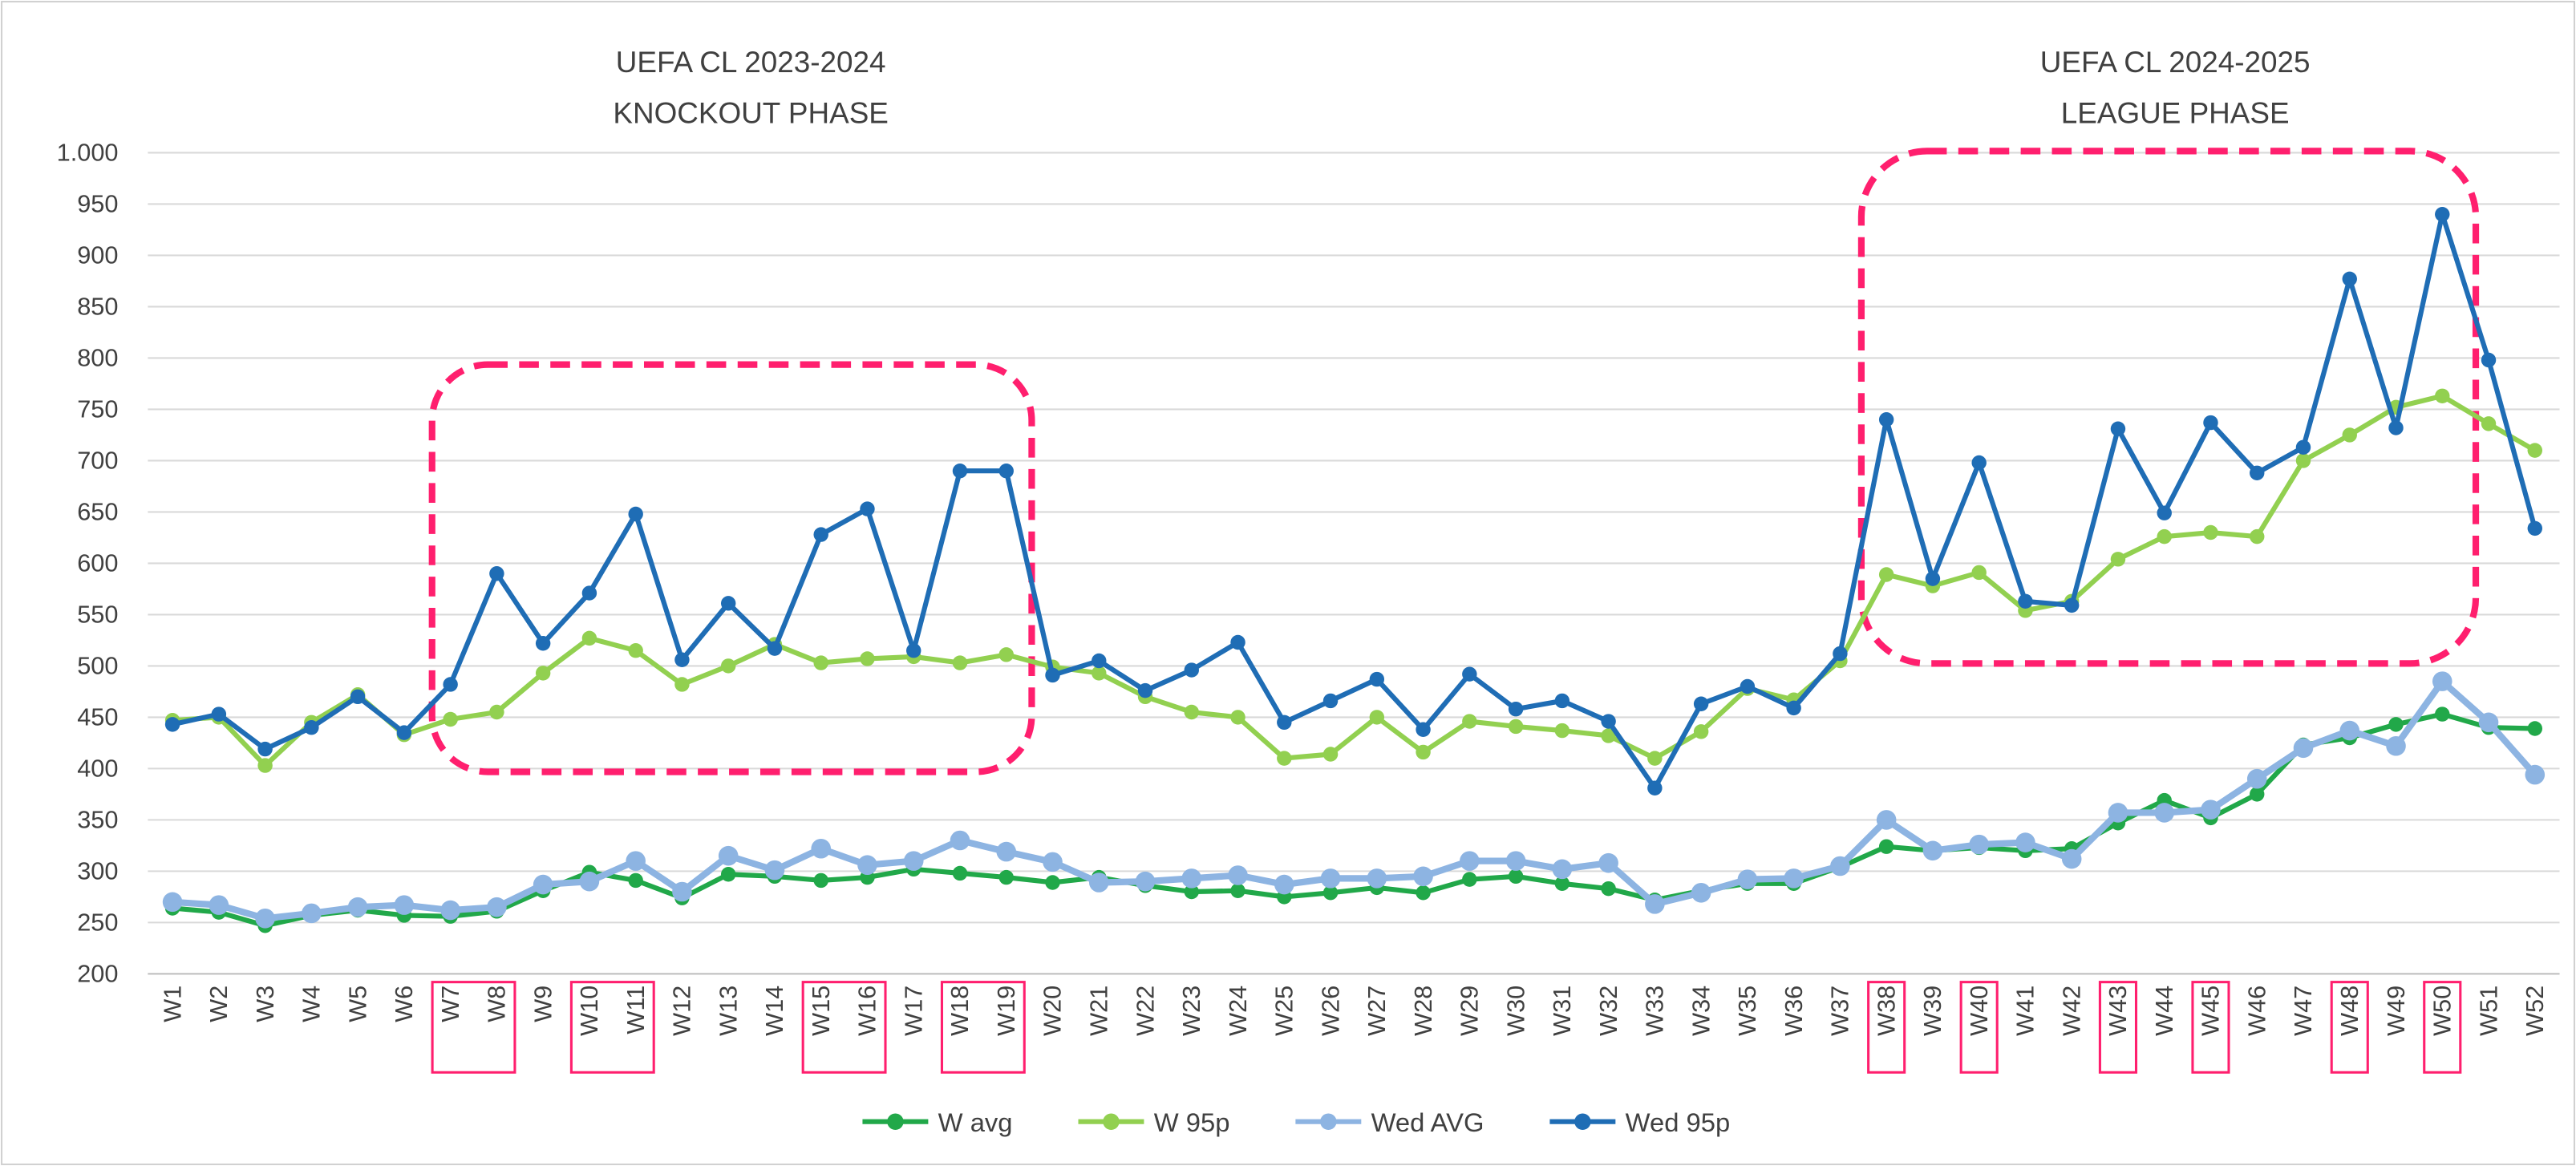 Image resolution: width=2576 pixels, height=1170 pixels. Describe the element at coordinates (2118, 1011) in the screenshot. I see `x-tick-label: W43` at that location.